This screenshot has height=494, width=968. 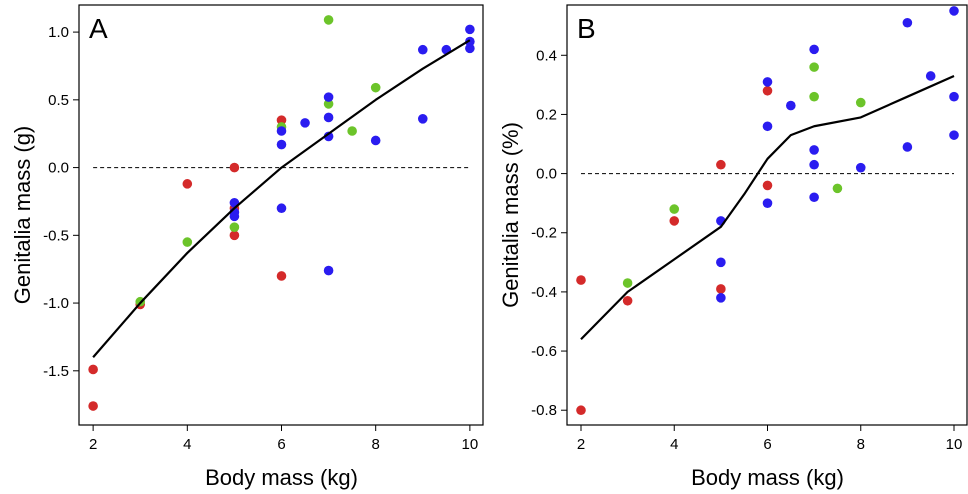 I want to click on panel-b-letter: B, so click(x=586, y=28).